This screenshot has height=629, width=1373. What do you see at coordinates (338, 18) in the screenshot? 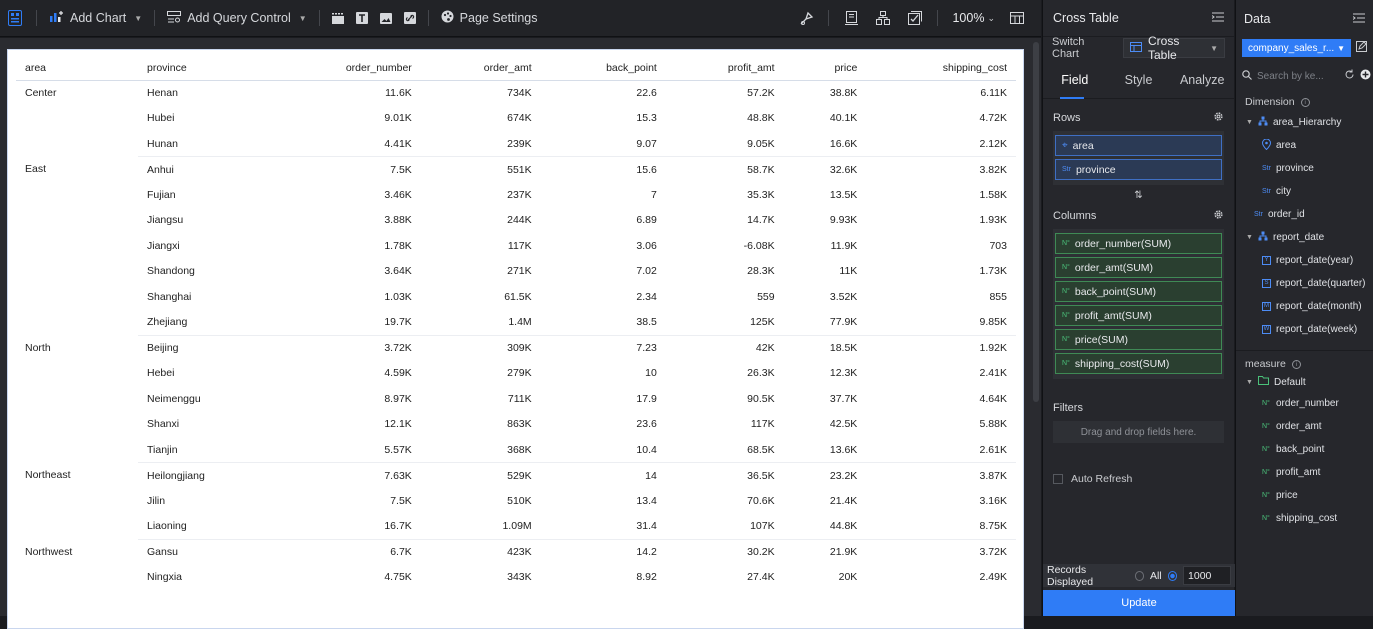
I see `clapperboard-icon` at bounding box center [338, 18].